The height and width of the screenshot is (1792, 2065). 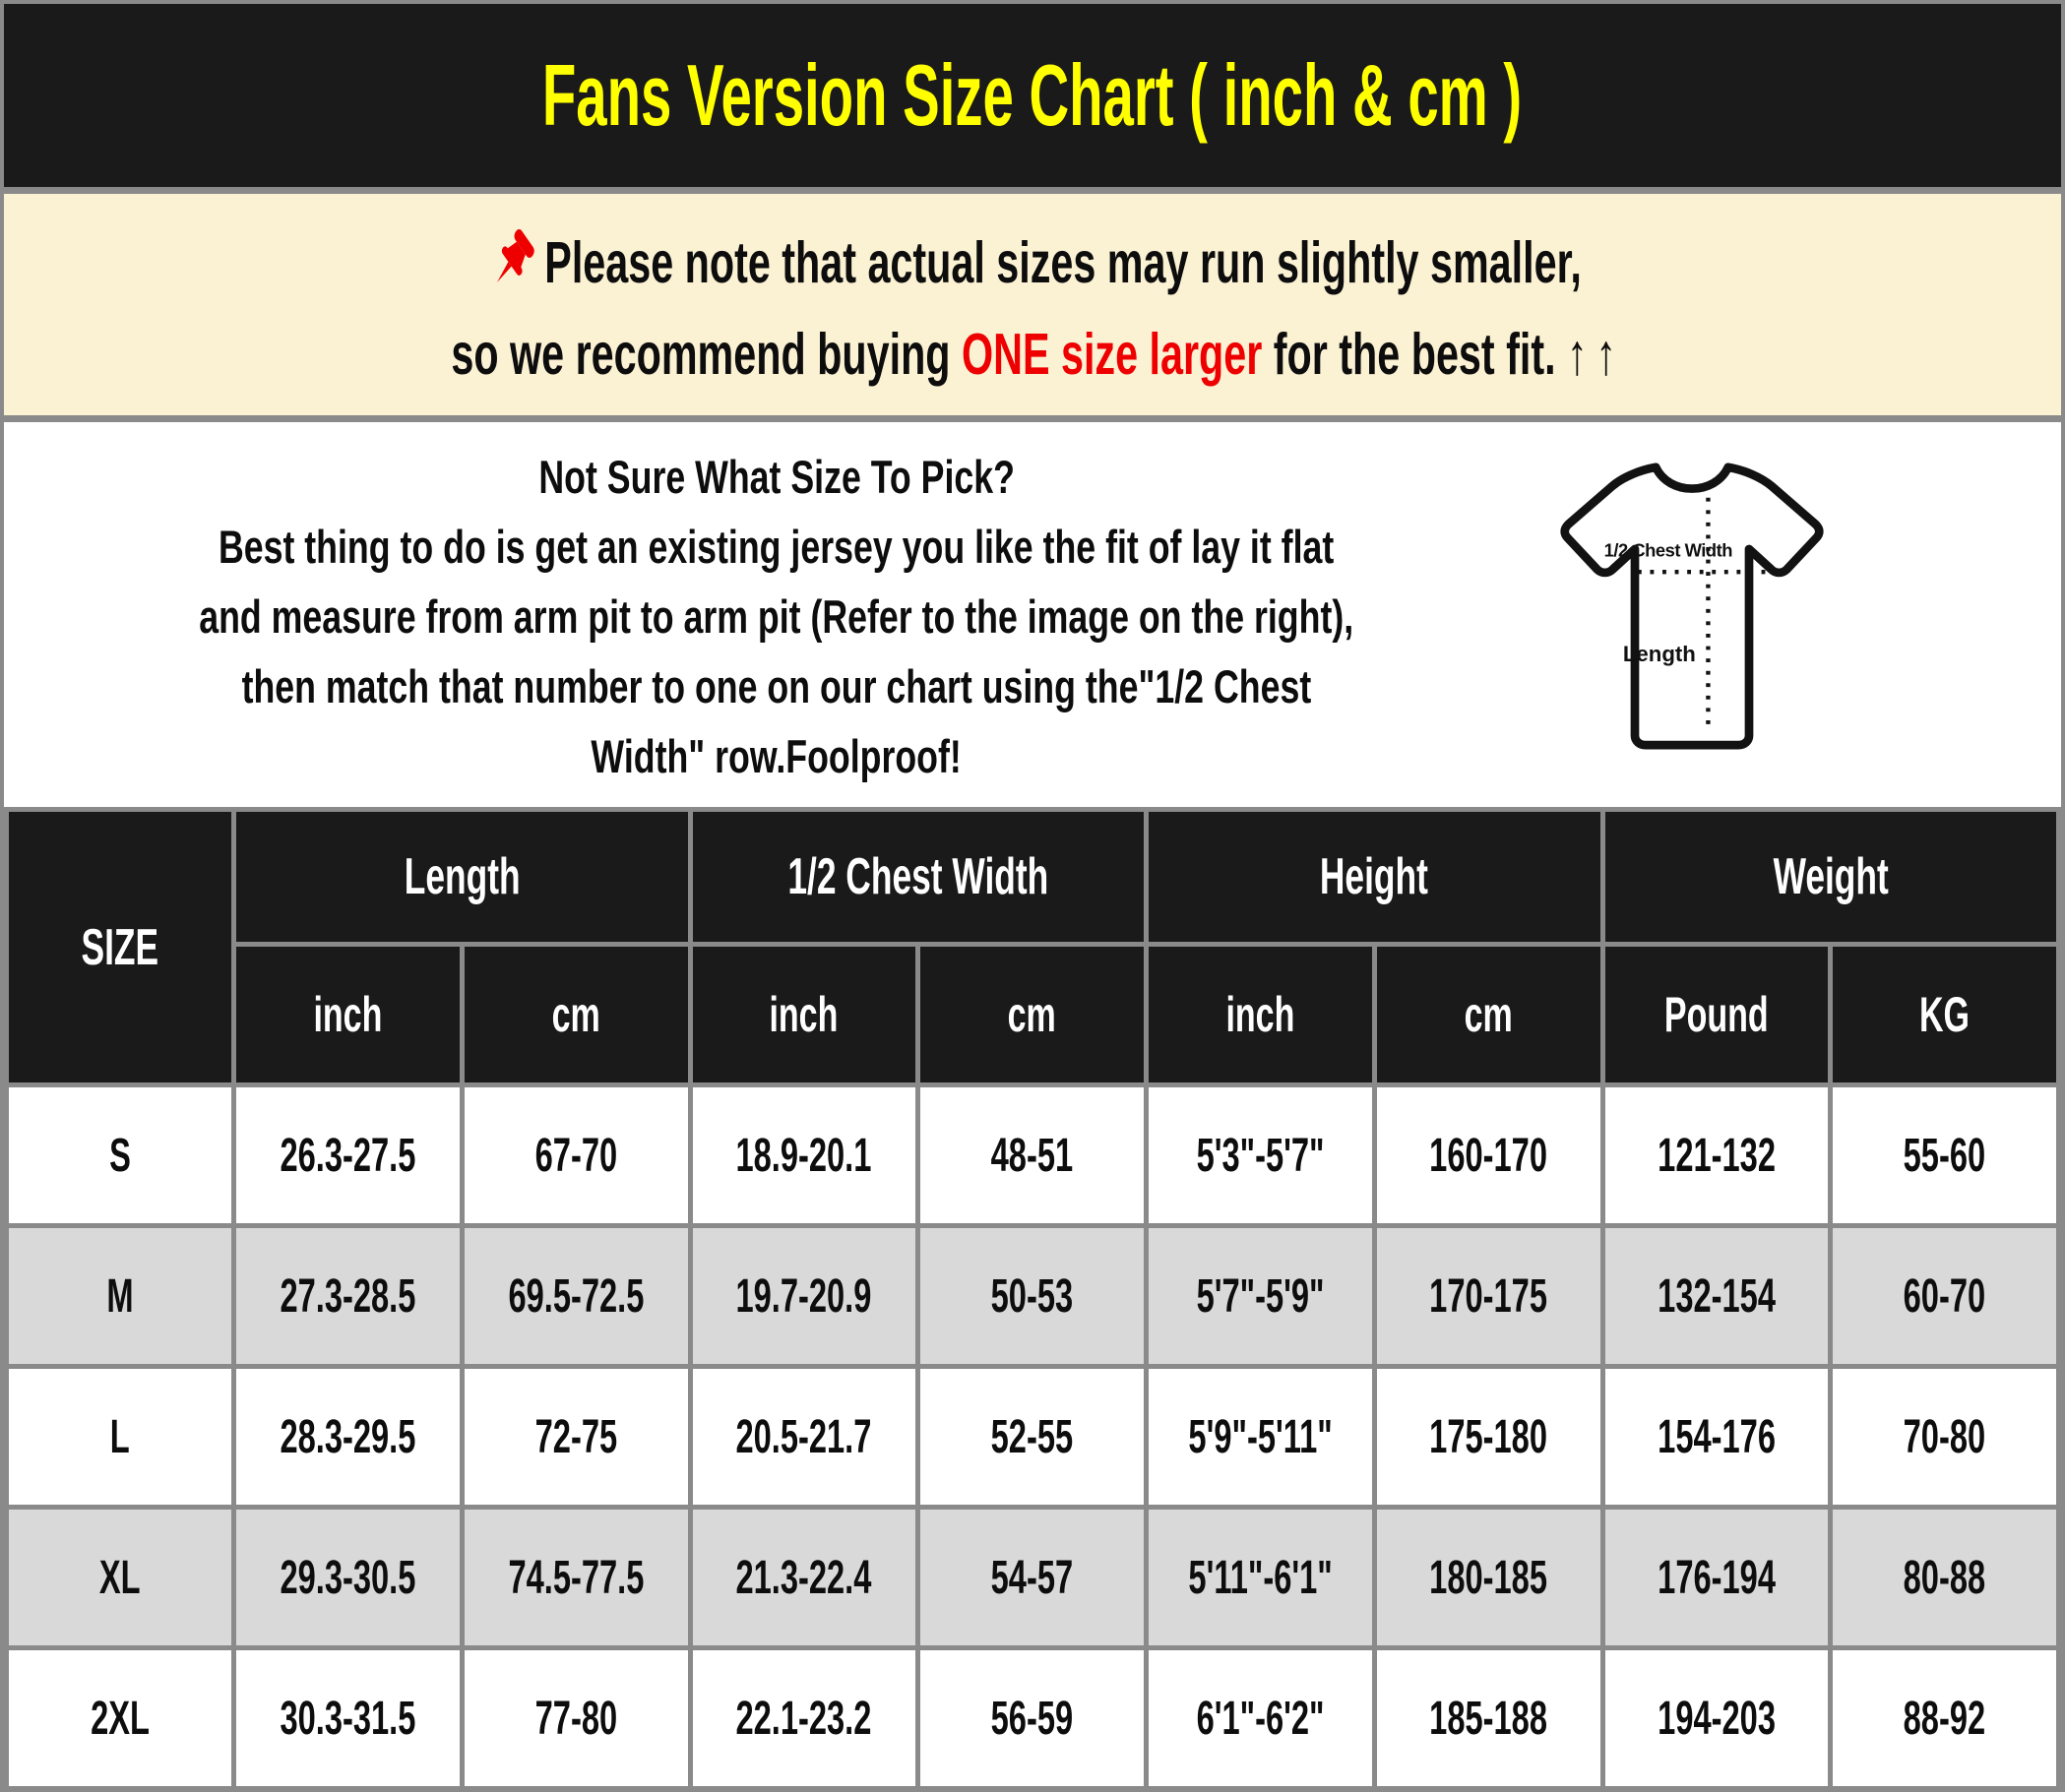 I want to click on cell: 176-194, so click(x=1716, y=1577).